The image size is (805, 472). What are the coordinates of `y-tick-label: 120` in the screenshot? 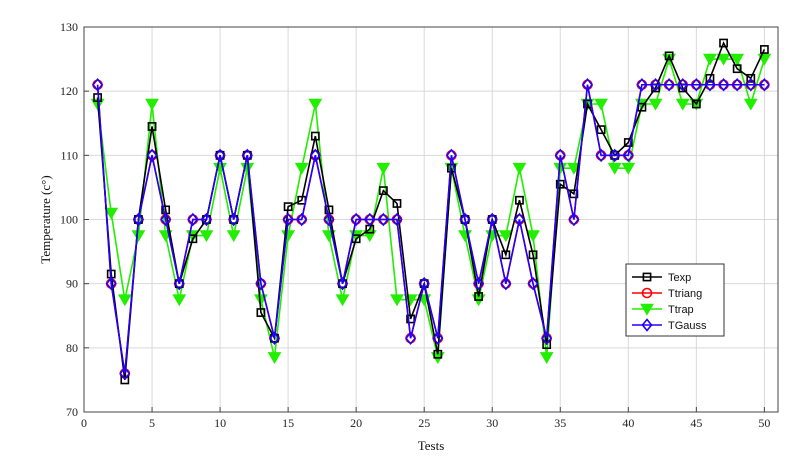 It's located at (69, 91).